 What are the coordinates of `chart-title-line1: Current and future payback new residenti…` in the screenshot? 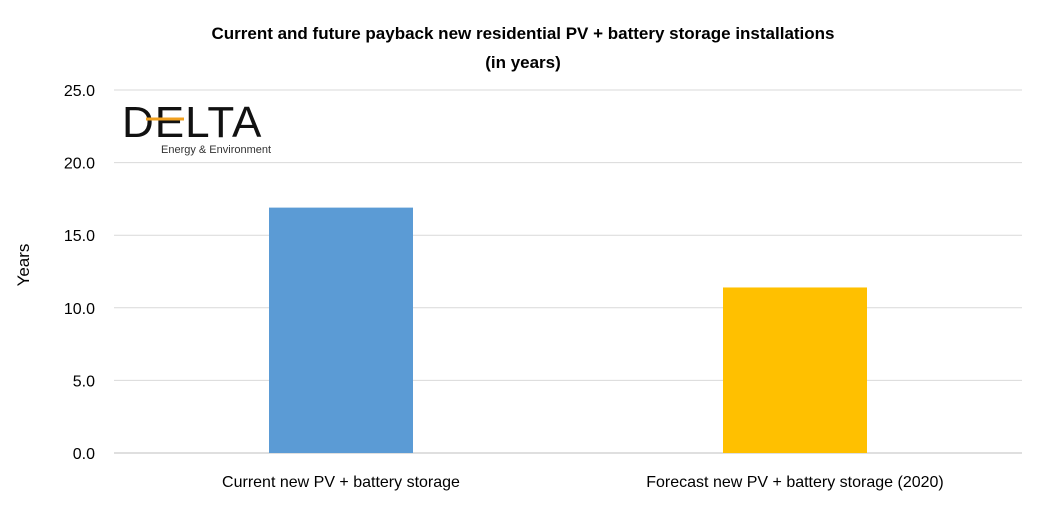 It's located at (522, 33).